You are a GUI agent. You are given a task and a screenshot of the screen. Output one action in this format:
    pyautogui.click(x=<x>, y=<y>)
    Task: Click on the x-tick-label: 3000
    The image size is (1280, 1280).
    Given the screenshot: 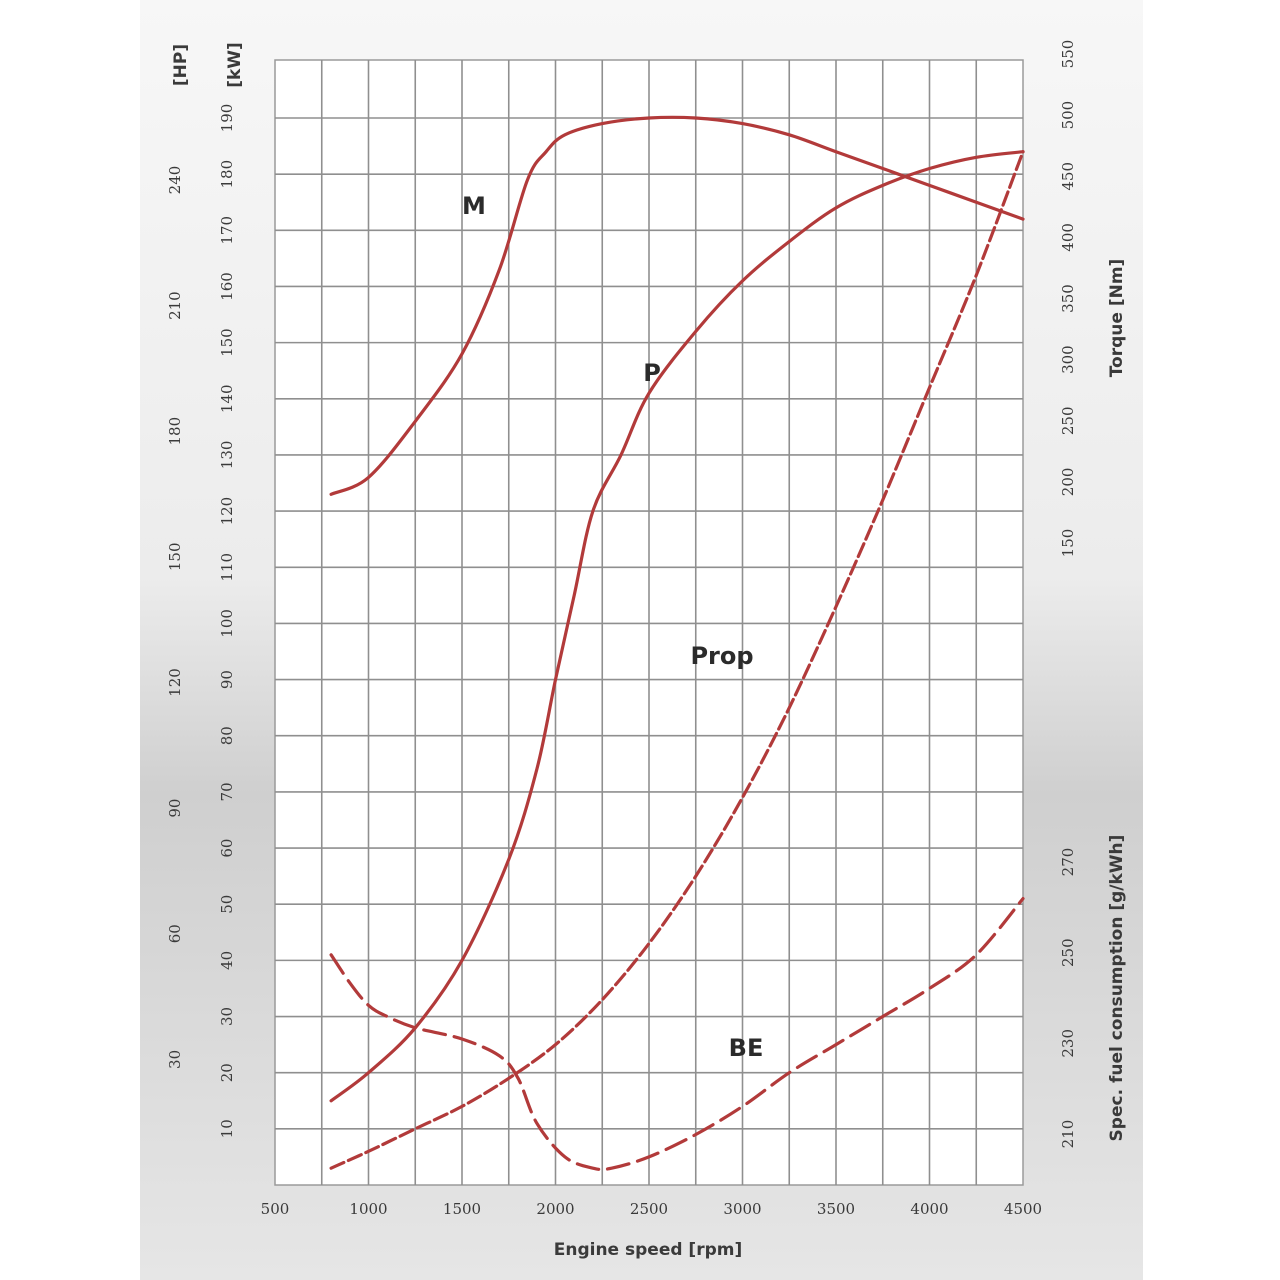 What is the action you would take?
    pyautogui.click(x=742, y=1209)
    